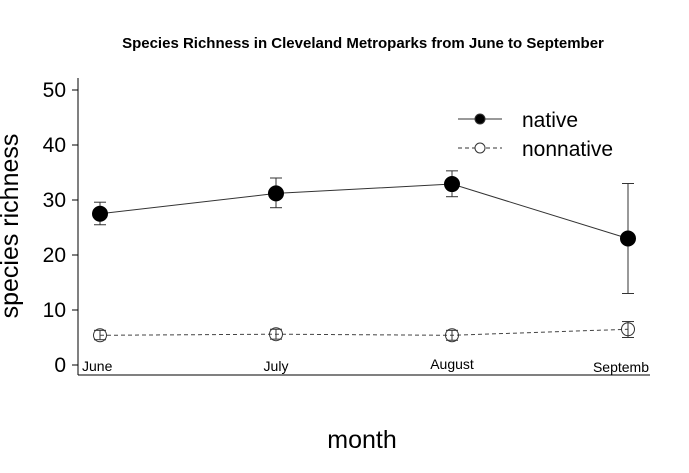  I want to click on y-axis-ticks: 0 10 20 30 40 50, so click(60, 228).